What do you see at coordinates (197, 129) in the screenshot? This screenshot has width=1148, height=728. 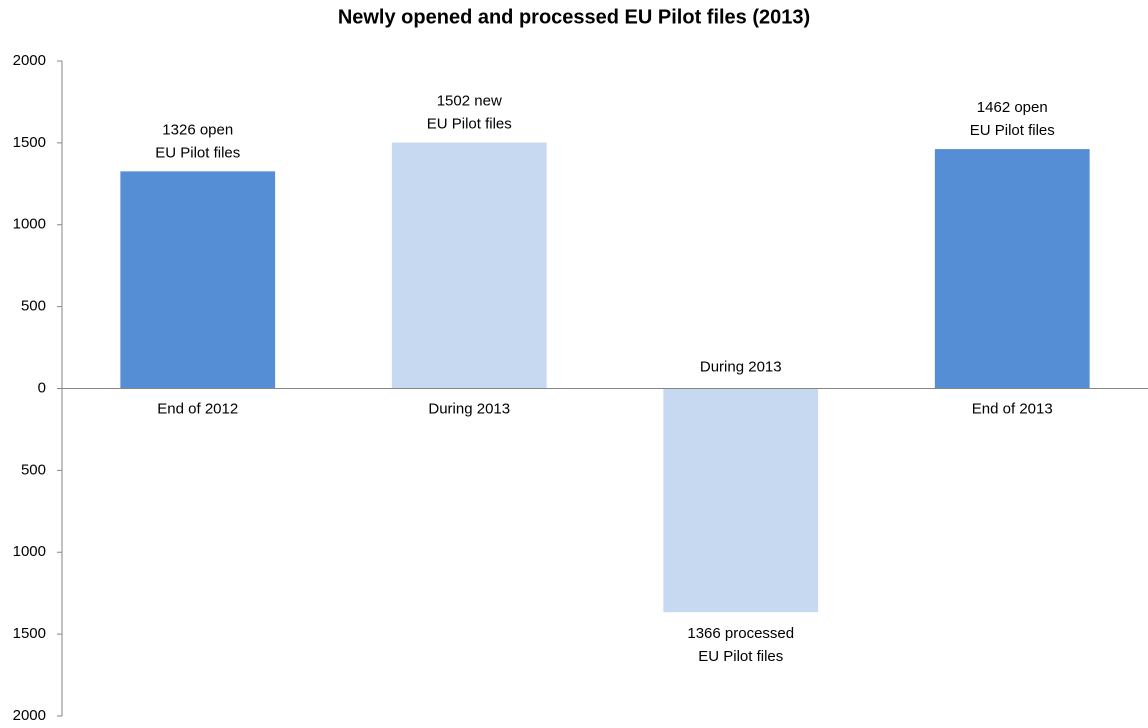 I see `data-label: 1326 open` at bounding box center [197, 129].